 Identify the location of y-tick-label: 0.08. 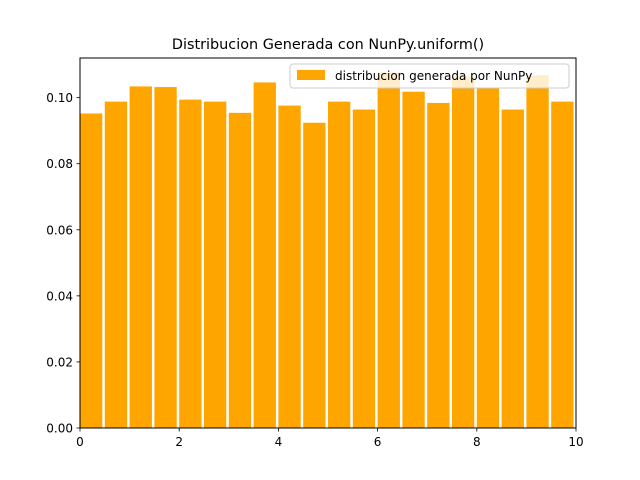
(59, 164).